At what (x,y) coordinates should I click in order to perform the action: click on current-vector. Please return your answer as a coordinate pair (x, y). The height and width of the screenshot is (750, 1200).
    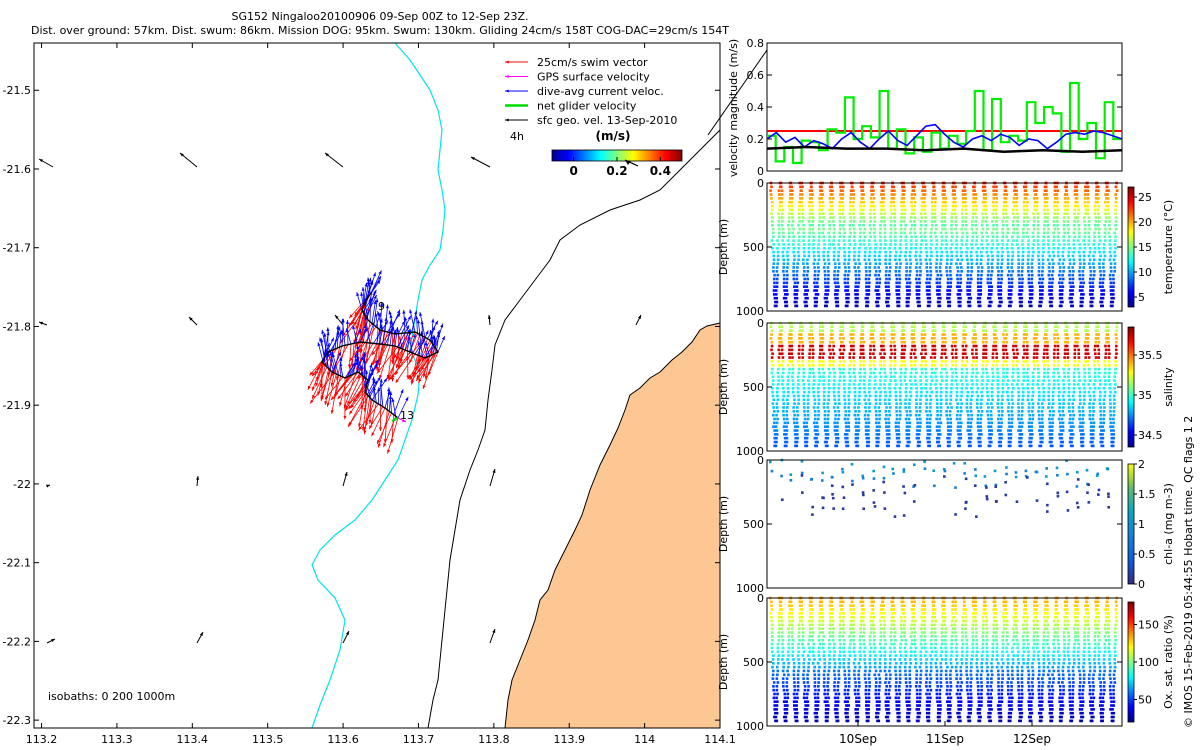
    Looking at the image, I should click on (336, 362).